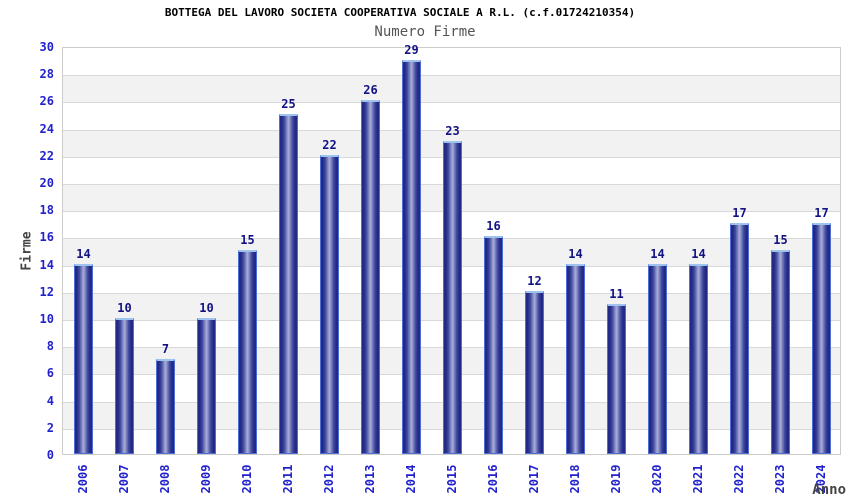 This screenshot has width=850, height=500. I want to click on x-tick-label: 2016, so click(492, 479).